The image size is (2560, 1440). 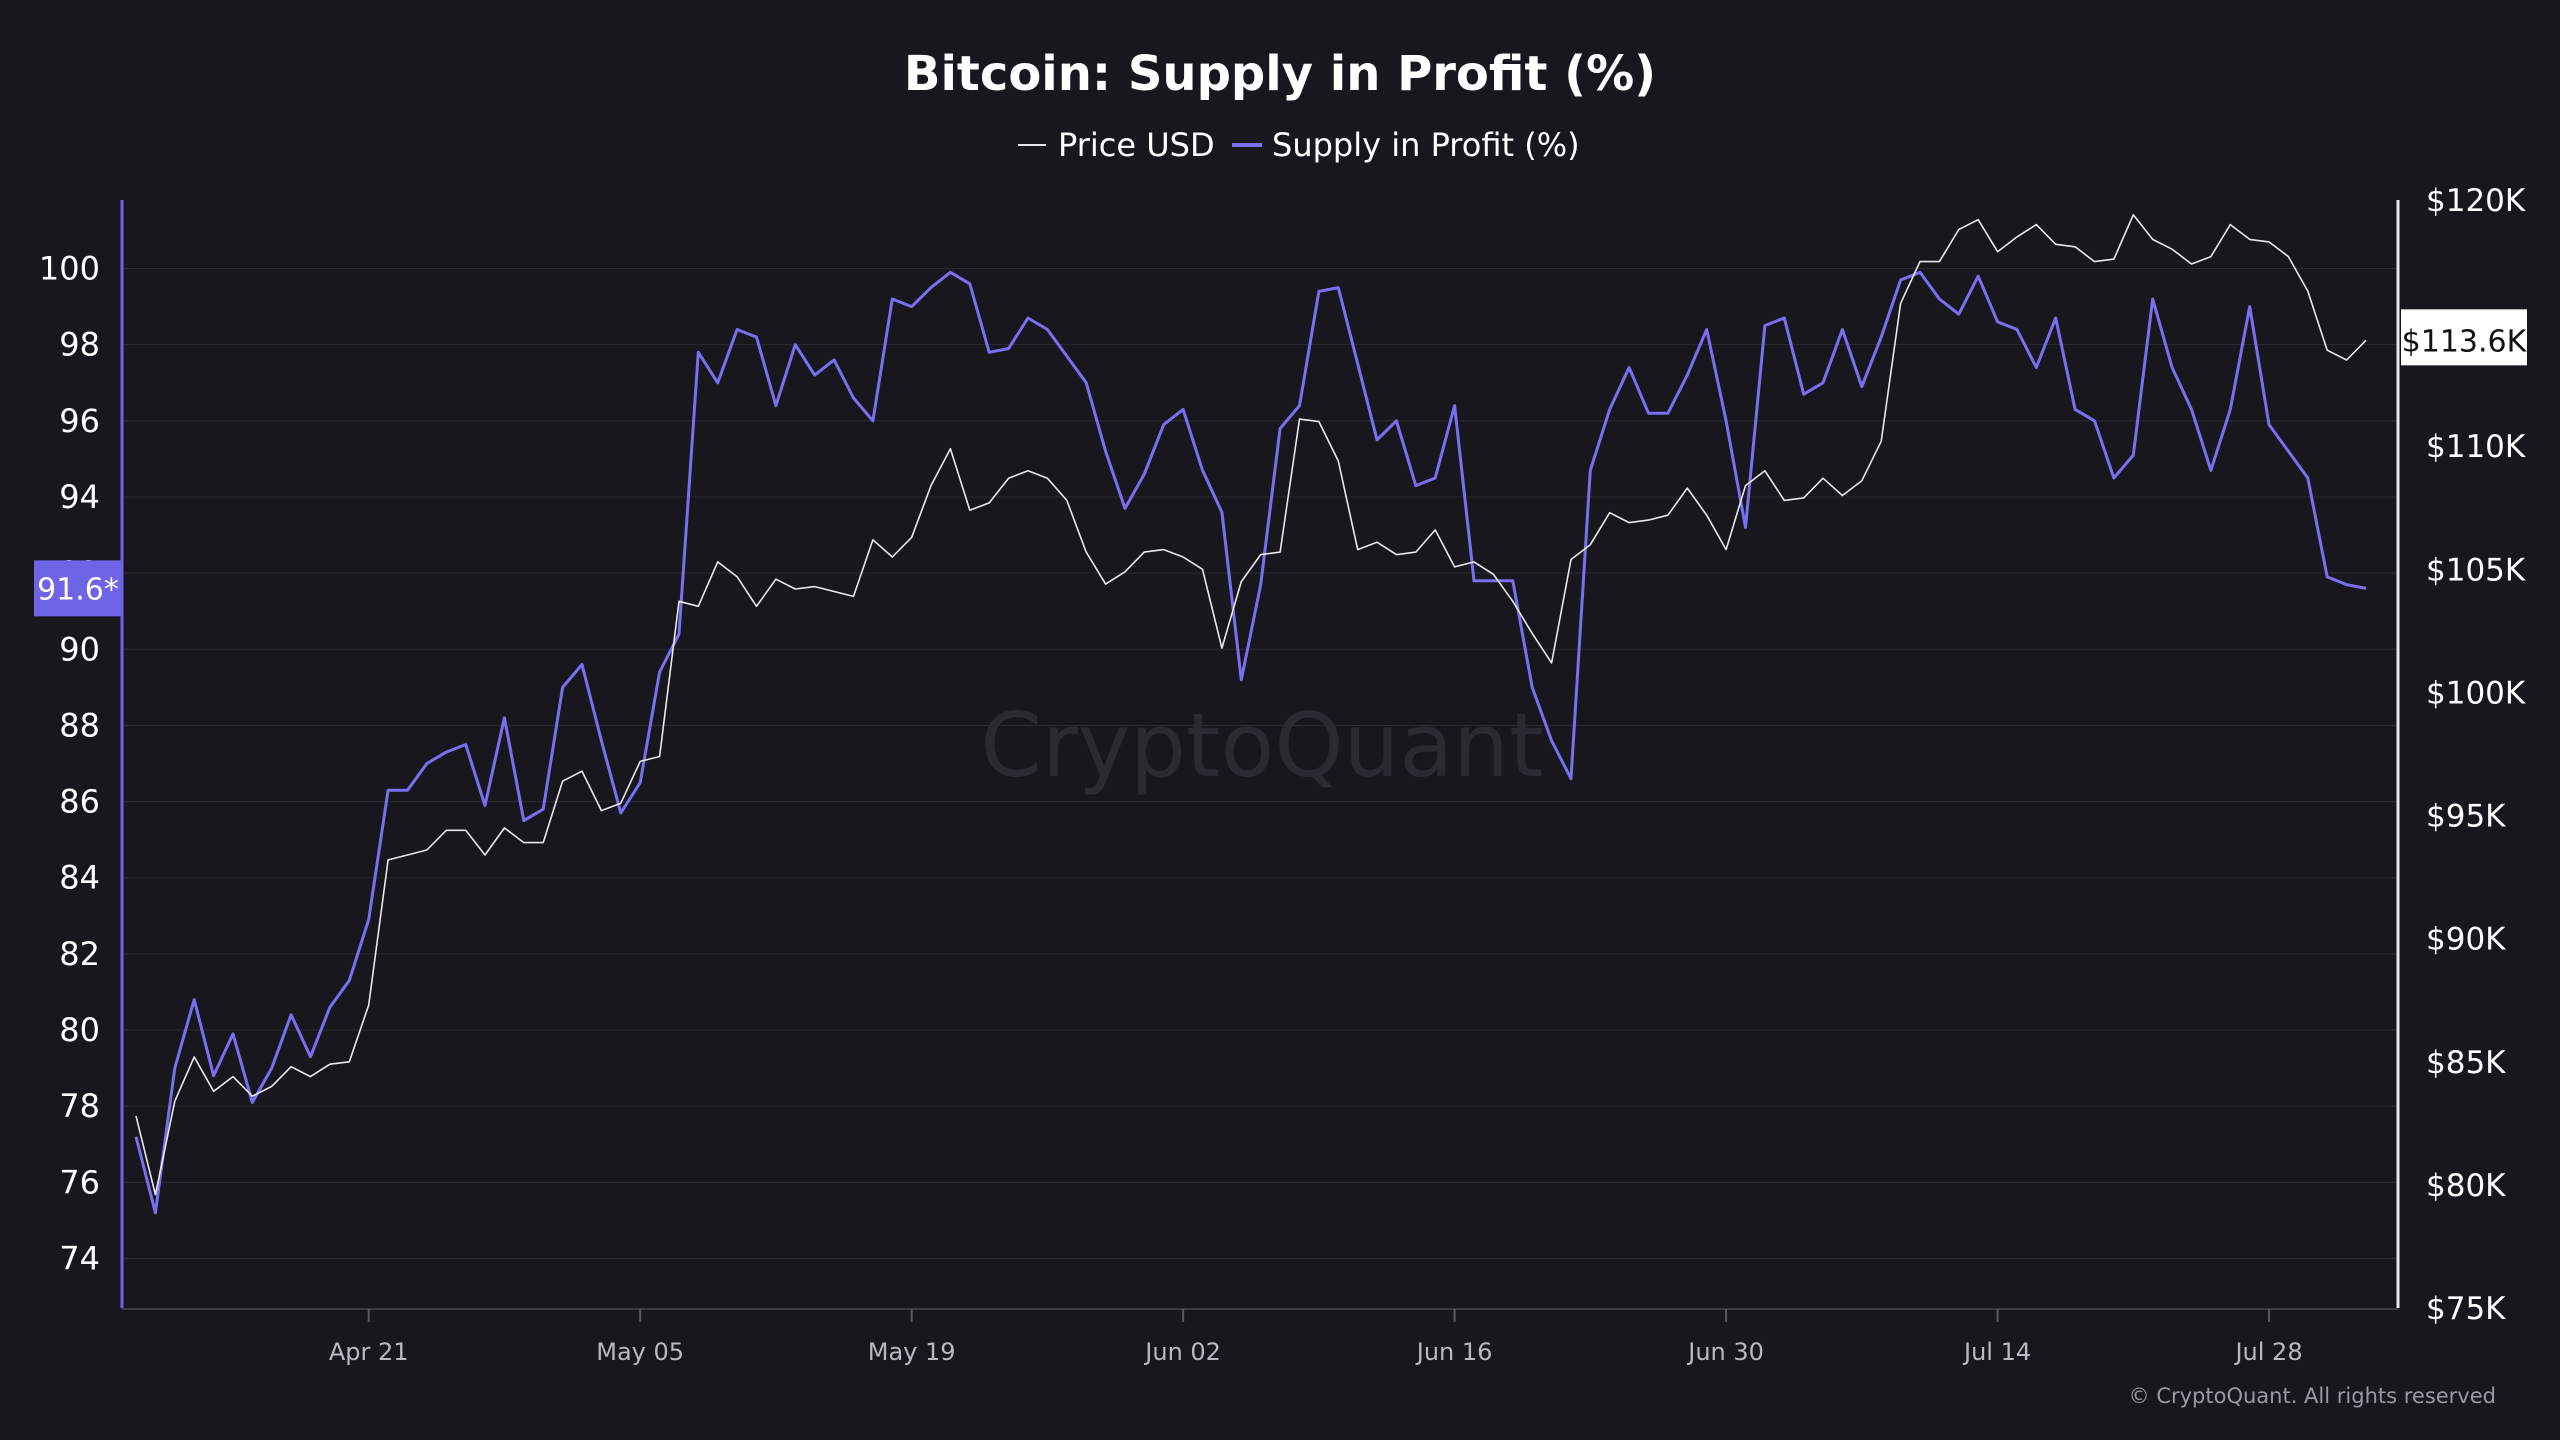 I want to click on legend: Price USD Supply in Profit (%), so click(x=1299, y=145).